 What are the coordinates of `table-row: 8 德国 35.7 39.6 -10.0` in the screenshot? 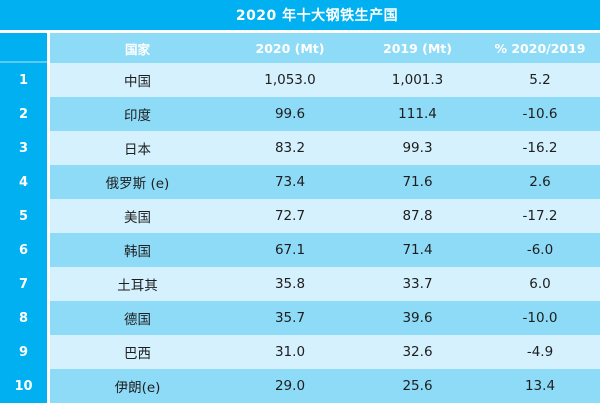 It's located at (300, 318).